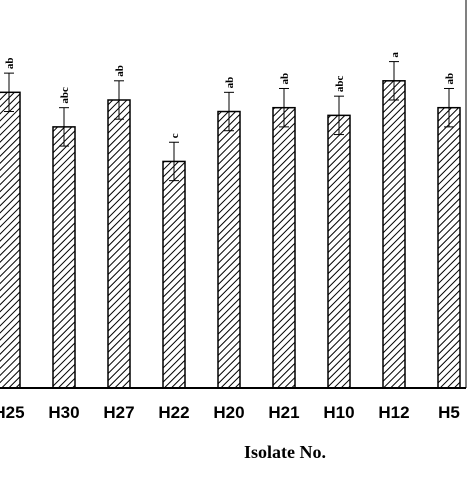 Image resolution: width=474 pixels, height=479 pixels. What do you see at coordinates (119, 244) in the screenshot?
I see `bar-h27` at bounding box center [119, 244].